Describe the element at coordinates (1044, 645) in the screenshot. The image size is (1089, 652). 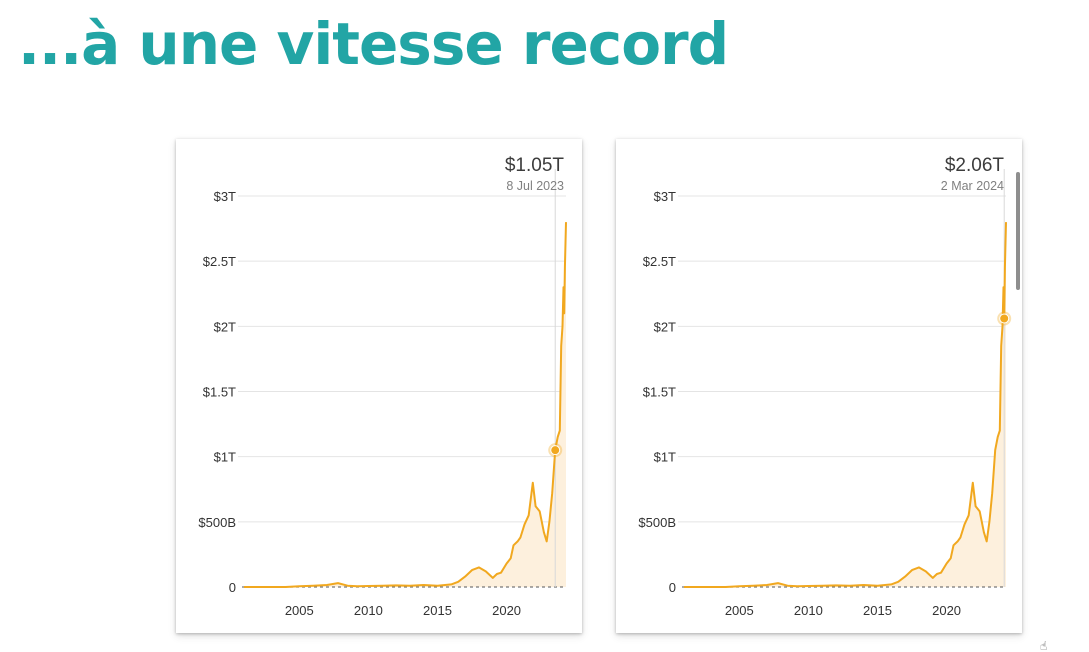
I see `hand-pointer-icon: ☝` at that location.